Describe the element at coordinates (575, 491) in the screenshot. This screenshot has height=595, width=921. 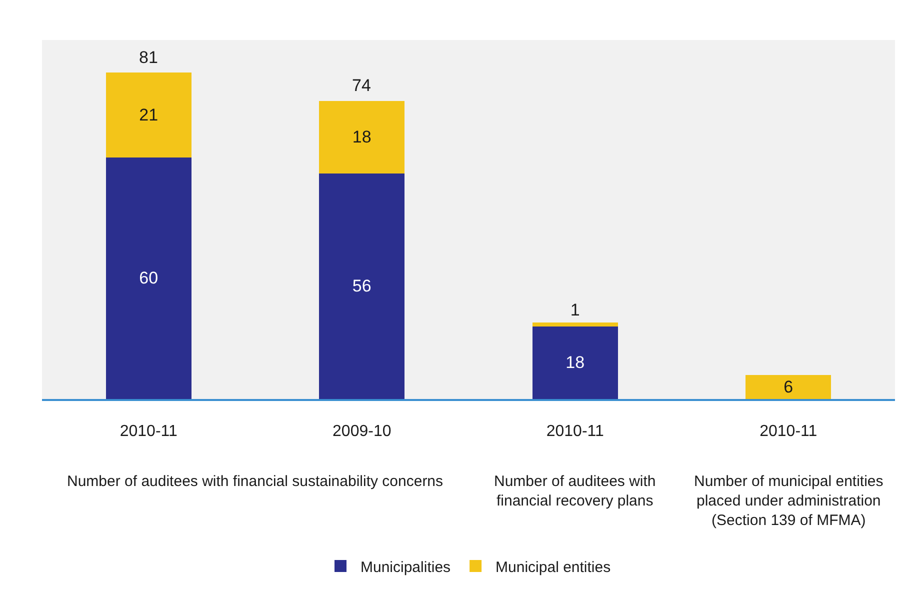
I see `text: Number of auditees with financial recovery plans` at that location.